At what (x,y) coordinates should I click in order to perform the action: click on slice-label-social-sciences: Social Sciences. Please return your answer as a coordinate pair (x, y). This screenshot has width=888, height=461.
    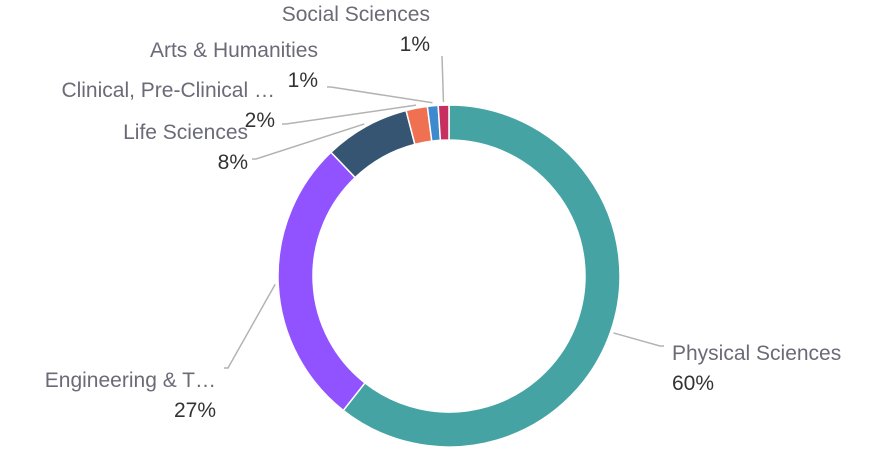
    Looking at the image, I should click on (356, 14).